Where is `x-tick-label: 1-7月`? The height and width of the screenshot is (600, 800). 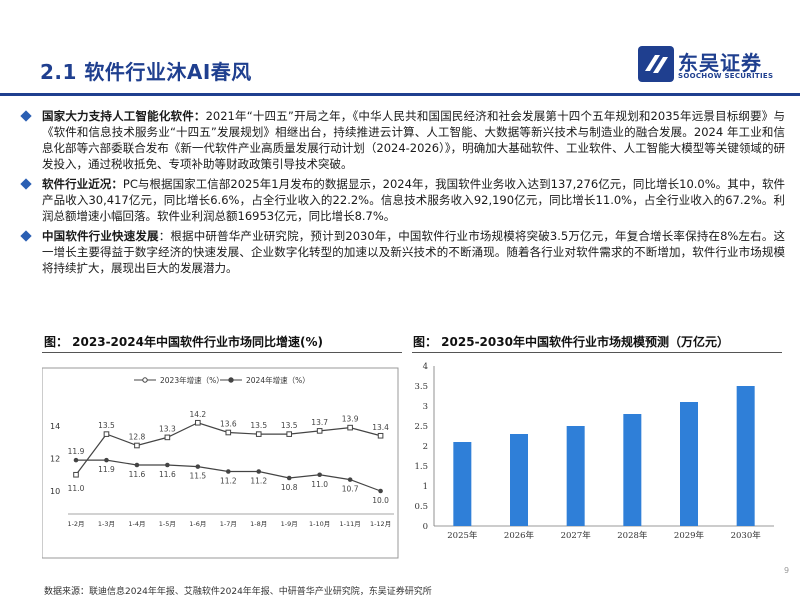
x-tick-label: 1-7月 is located at coordinates (228, 524).